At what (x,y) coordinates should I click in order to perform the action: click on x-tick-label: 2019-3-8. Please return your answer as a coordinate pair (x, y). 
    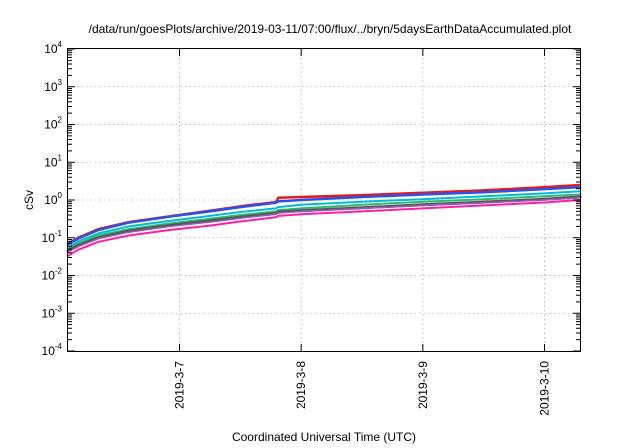
    Looking at the image, I should click on (301, 385).